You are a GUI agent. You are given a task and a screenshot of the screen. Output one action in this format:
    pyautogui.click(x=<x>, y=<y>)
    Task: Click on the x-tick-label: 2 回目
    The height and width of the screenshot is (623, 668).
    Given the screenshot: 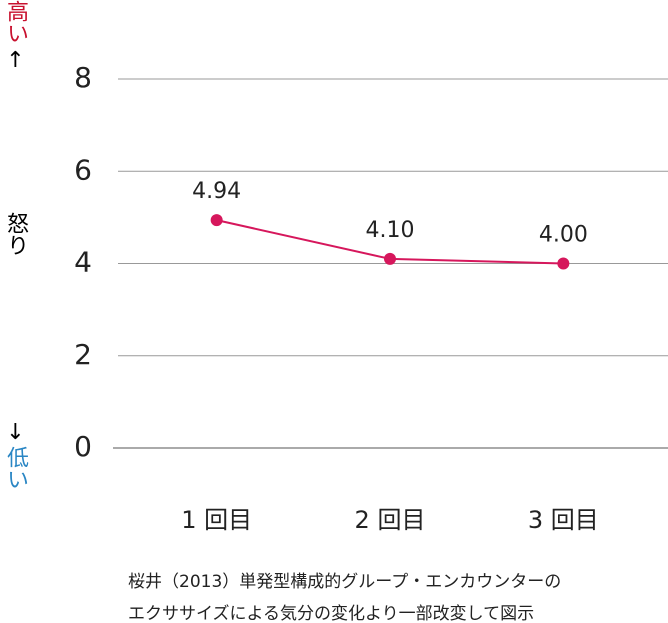 What is the action you would take?
    pyautogui.click(x=390, y=520)
    